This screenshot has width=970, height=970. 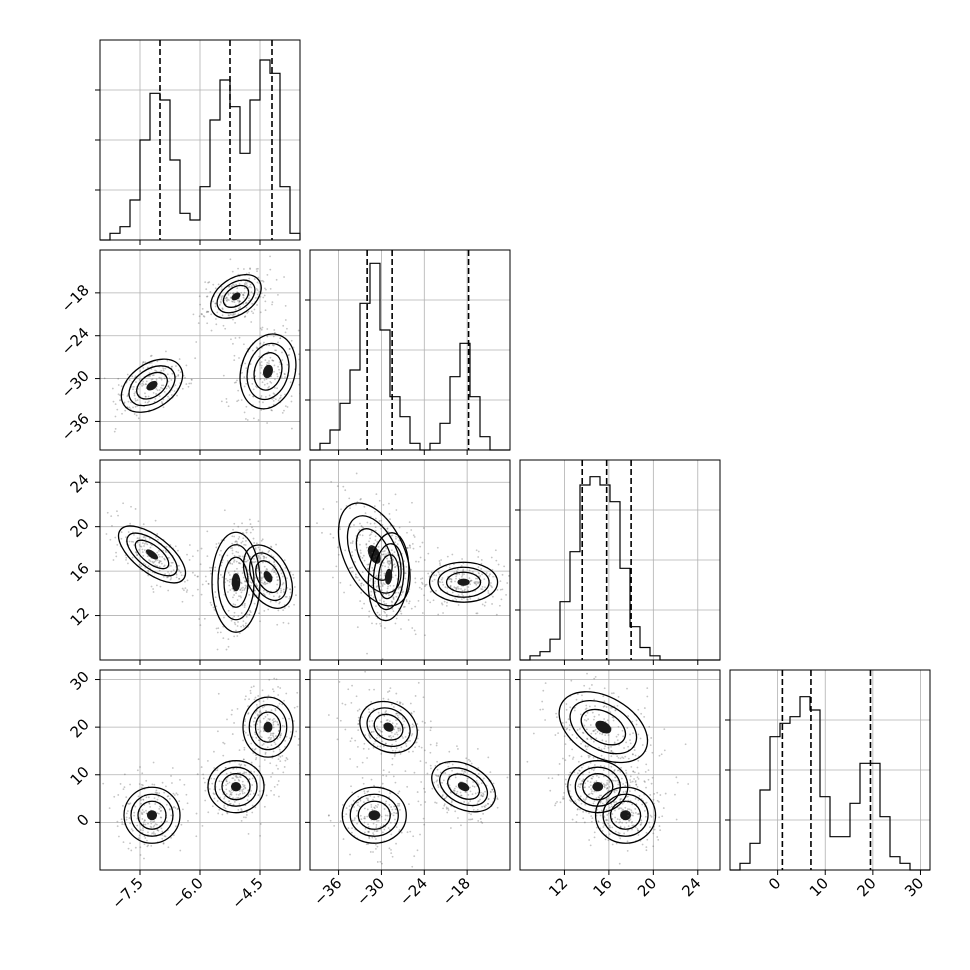 What do you see at coordinates (620, 770) in the screenshot?
I see `panel-frame` at bounding box center [620, 770].